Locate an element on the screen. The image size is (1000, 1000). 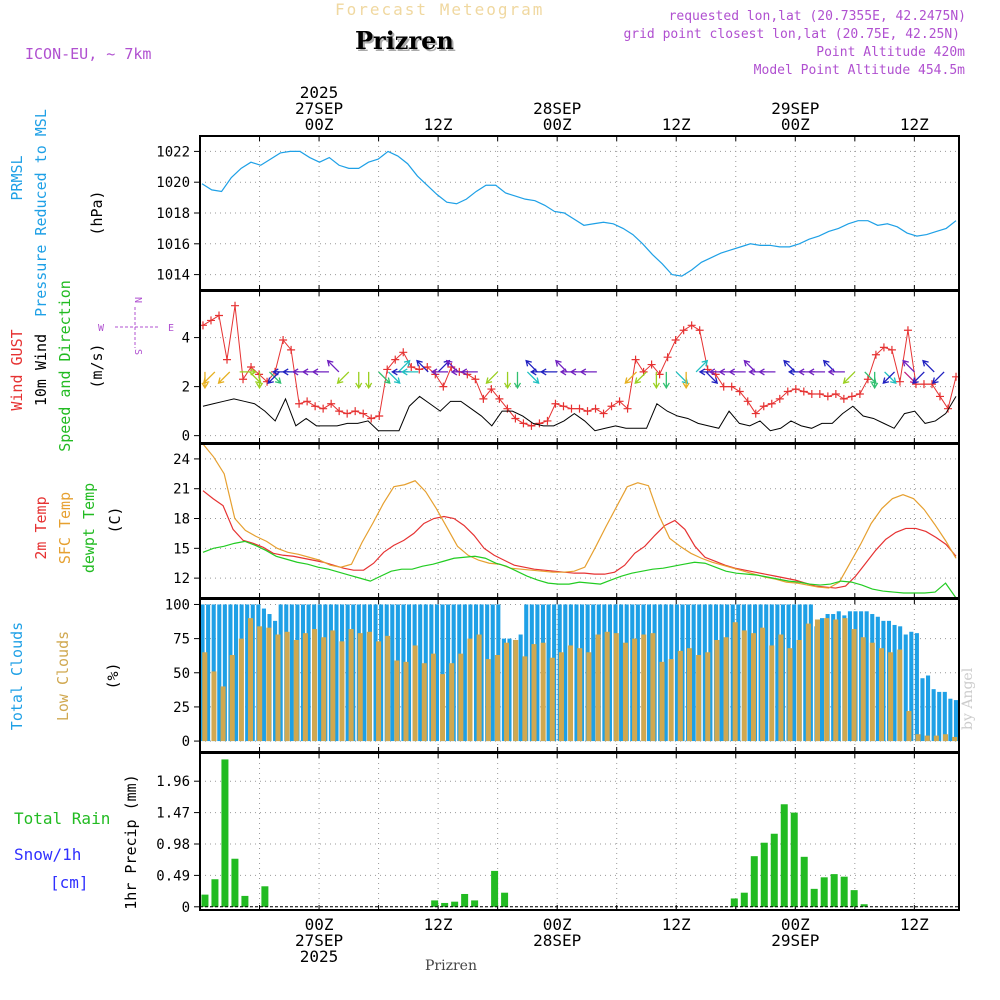
time-label-top: 27SEP is located at coordinates (319, 108).